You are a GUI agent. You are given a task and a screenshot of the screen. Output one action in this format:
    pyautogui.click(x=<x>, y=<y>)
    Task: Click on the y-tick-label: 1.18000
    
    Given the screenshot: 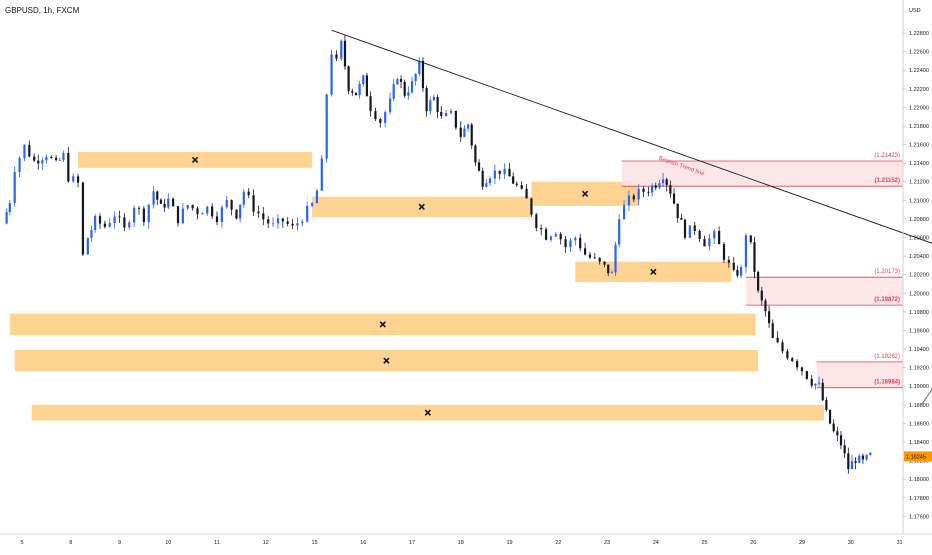 What is the action you would take?
    pyautogui.click(x=919, y=480)
    